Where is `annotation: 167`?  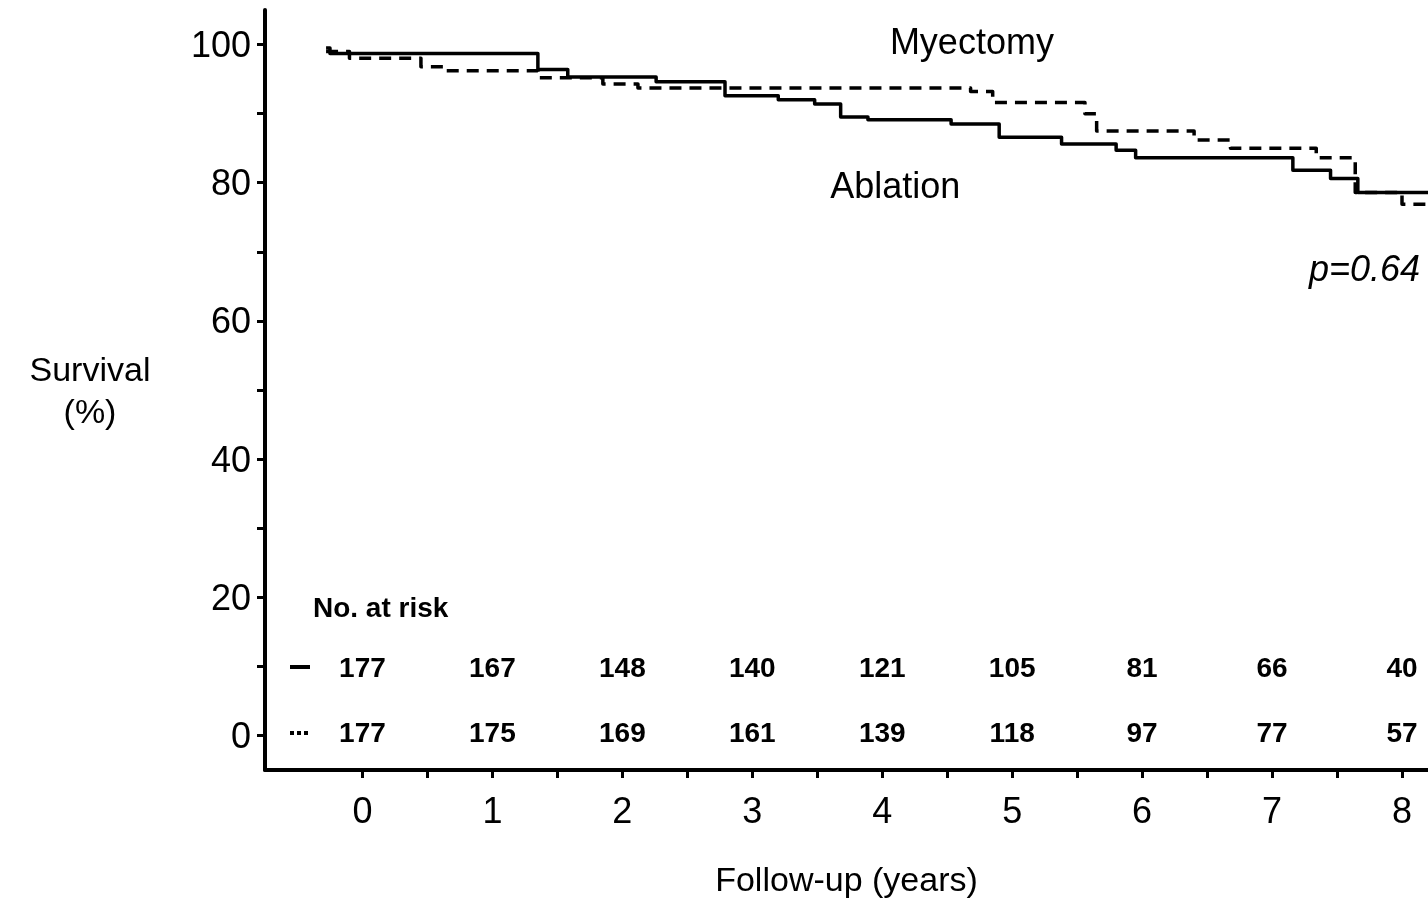
annotation: 167 is located at coordinates (492, 667).